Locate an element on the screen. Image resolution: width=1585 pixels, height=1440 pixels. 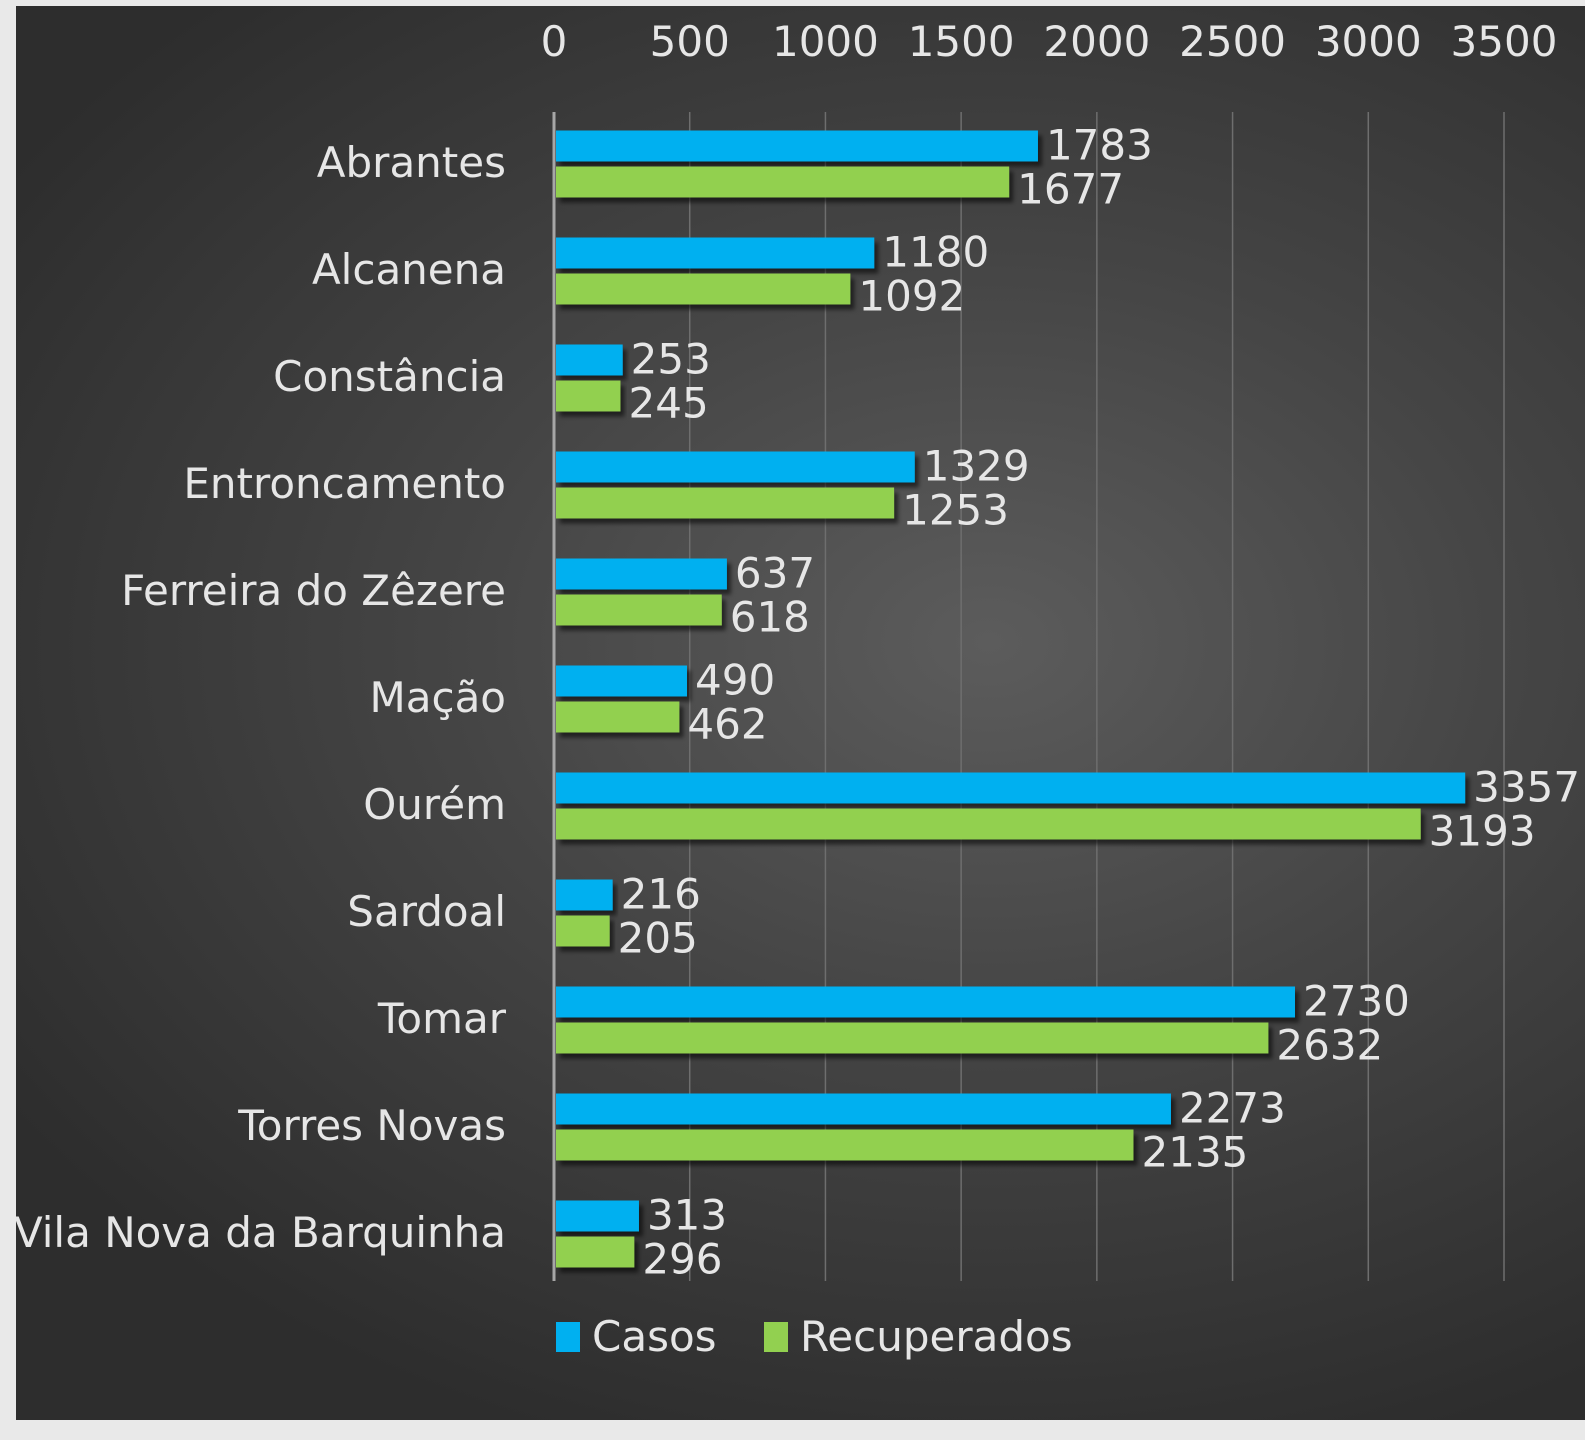
x-tick-label: 500 is located at coordinates (690, 41).